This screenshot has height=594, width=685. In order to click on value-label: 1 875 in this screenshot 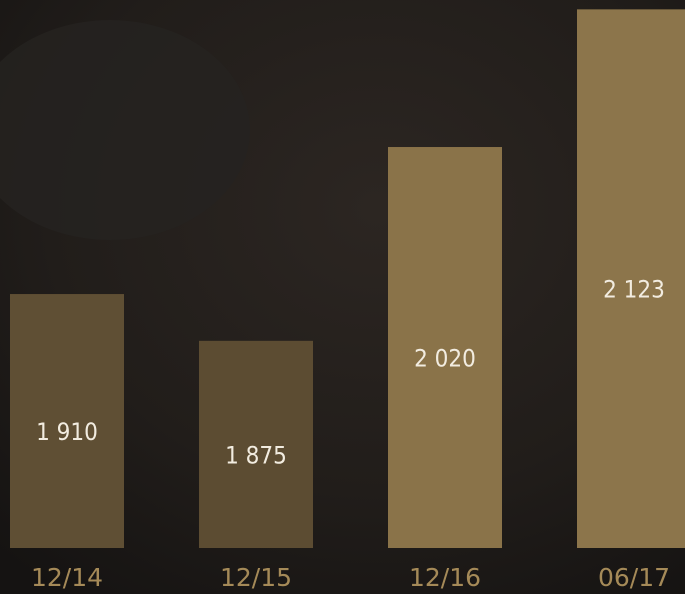, I will do `click(256, 455)`.